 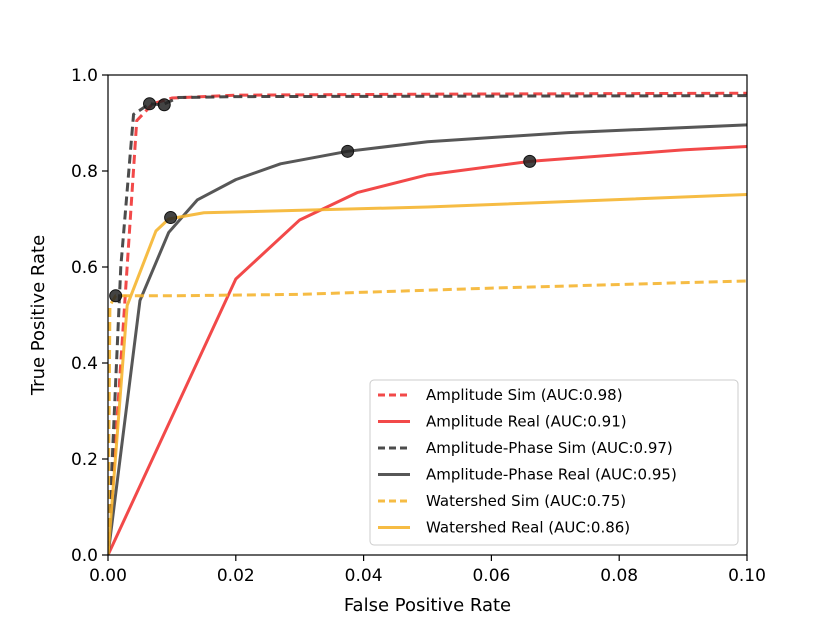 I want to click on x-axis-label: False Positive Rate, so click(x=427, y=605).